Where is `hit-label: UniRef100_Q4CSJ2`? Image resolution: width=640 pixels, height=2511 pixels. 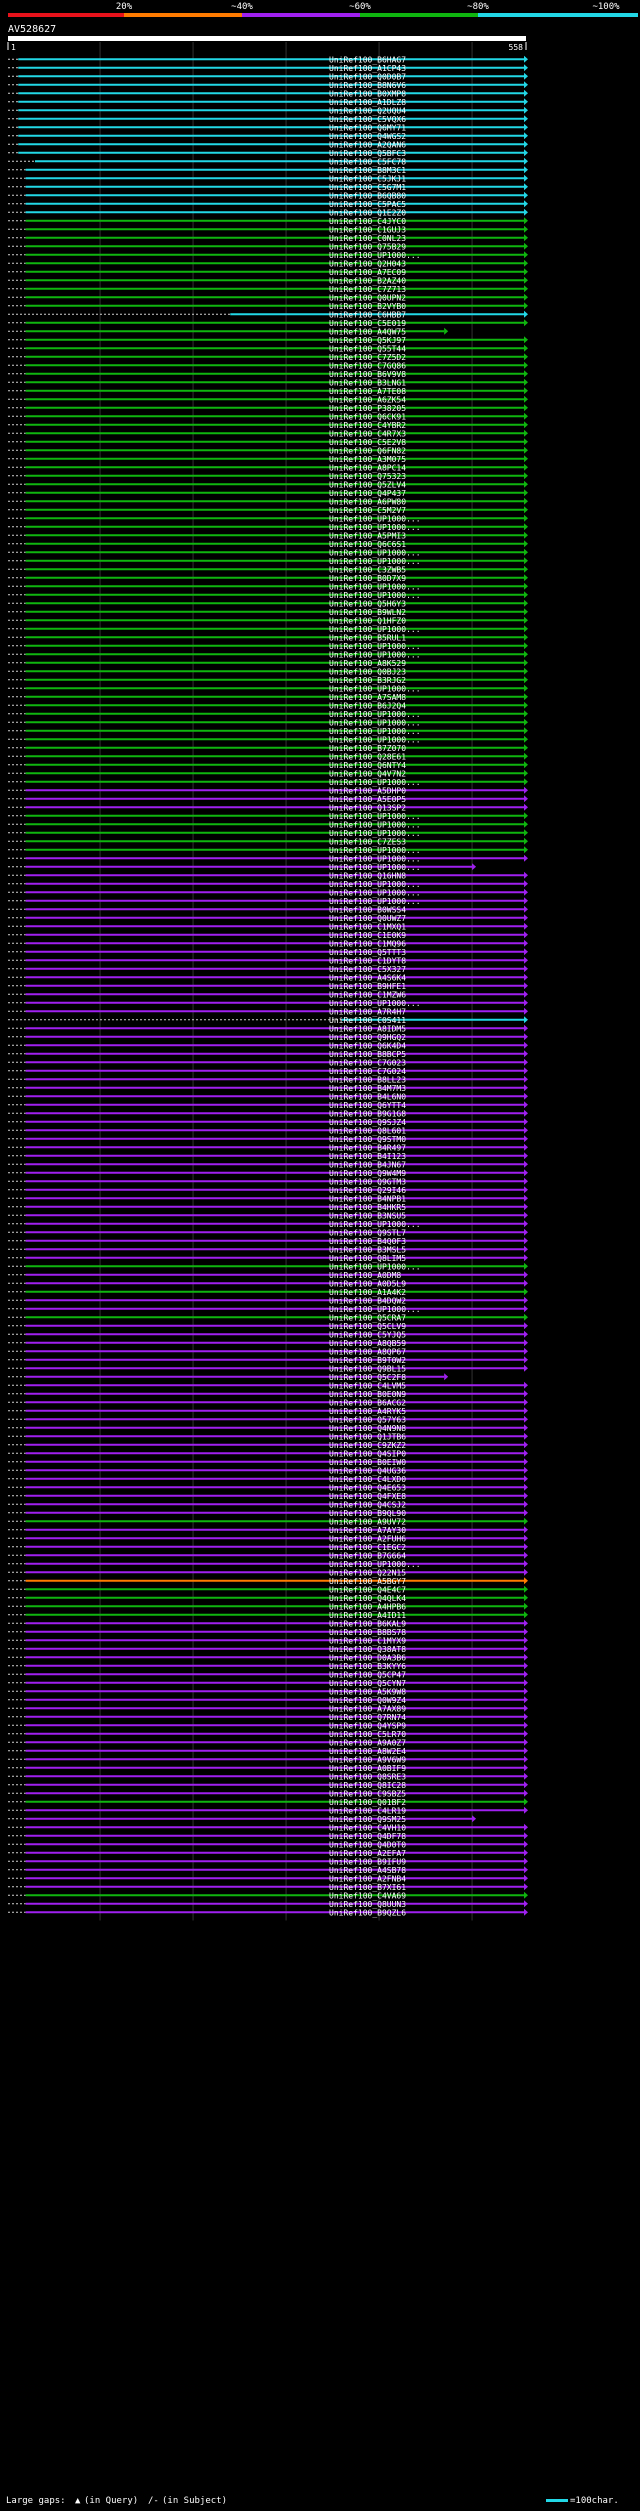 hit-label: UniRef100_Q4CSJ2 is located at coordinates (367, 1504).